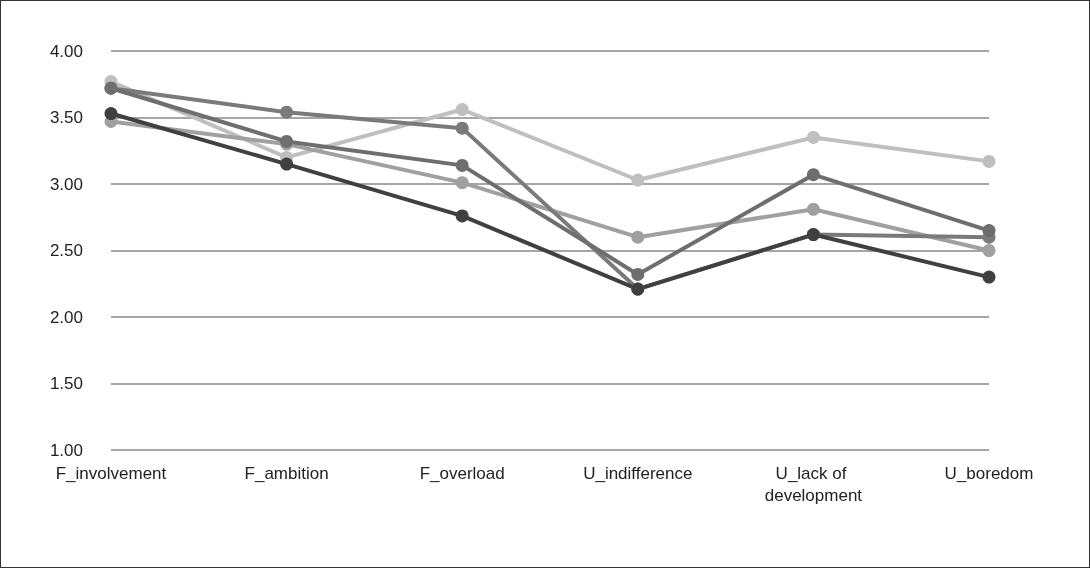 The image size is (1090, 568). Describe the element at coordinates (462, 473) in the screenshot. I see `x-tick-label: F_overload` at that location.